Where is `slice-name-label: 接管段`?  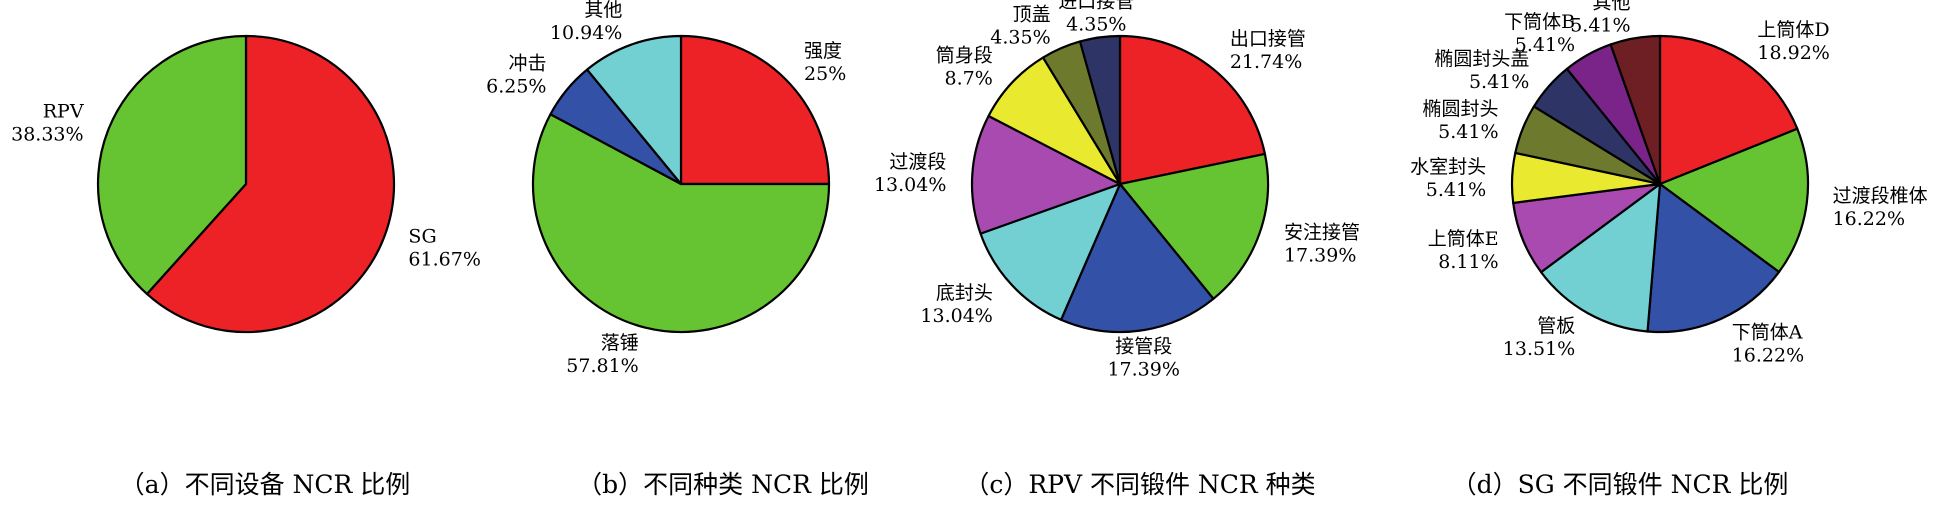 slice-name-label: 接管段 is located at coordinates (1143, 346).